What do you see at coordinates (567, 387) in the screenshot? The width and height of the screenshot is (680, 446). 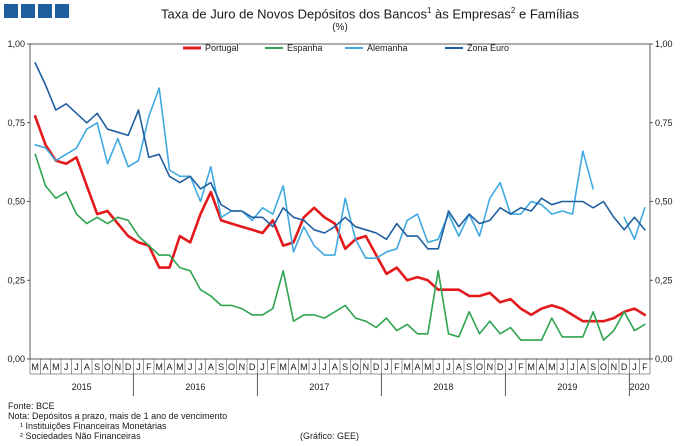 I see `x-year-label: 2019` at bounding box center [567, 387].